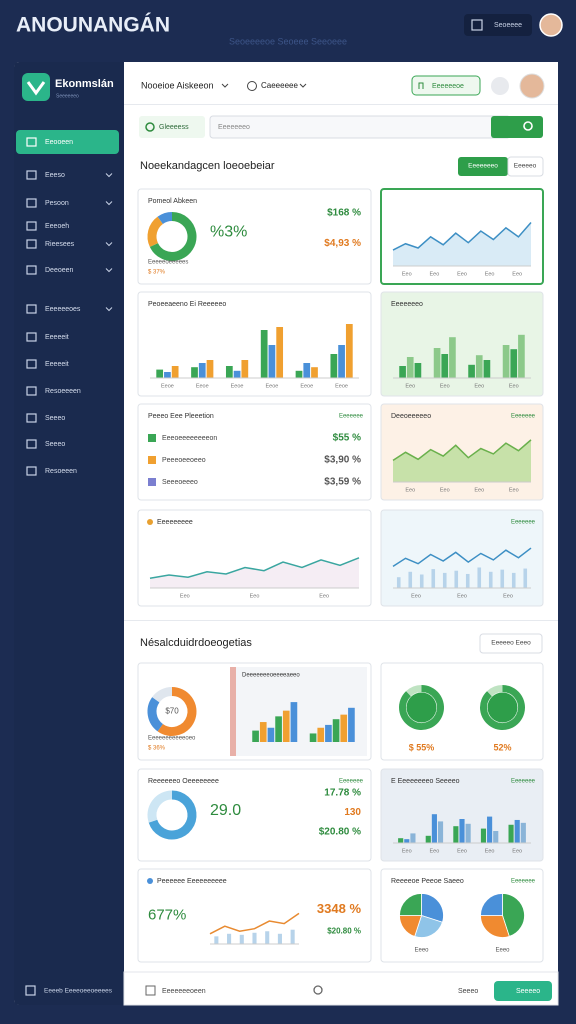 This screenshot has width=576, height=1024. I want to click on donut-center: $70, so click(172, 711).